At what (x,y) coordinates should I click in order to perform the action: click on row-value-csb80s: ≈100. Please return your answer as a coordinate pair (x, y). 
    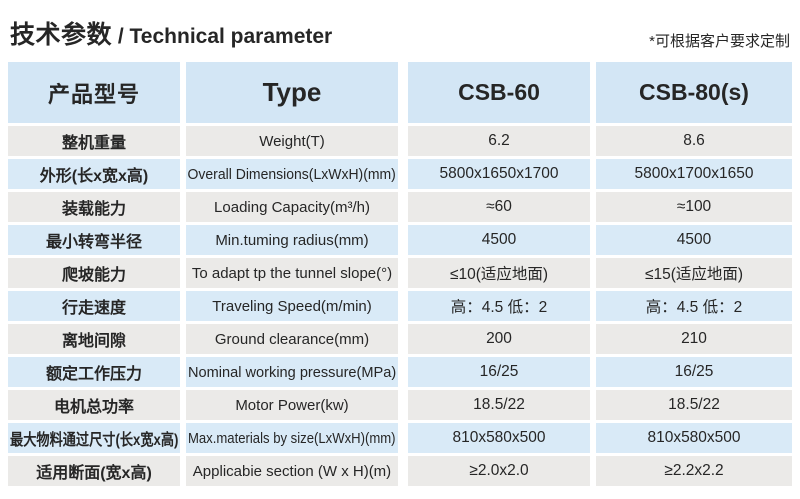
    Looking at the image, I should click on (694, 207).